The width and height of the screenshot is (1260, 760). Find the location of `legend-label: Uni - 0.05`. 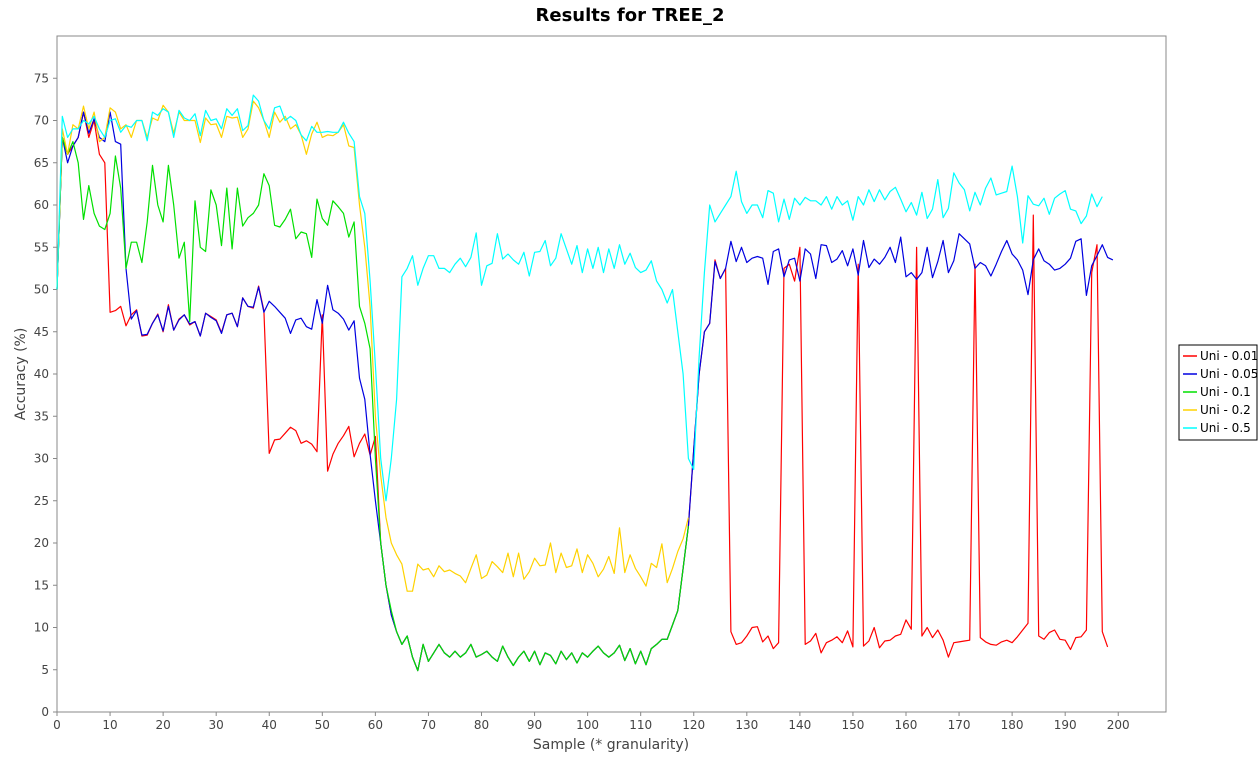

legend-label: Uni - 0.05 is located at coordinates (1229, 374).